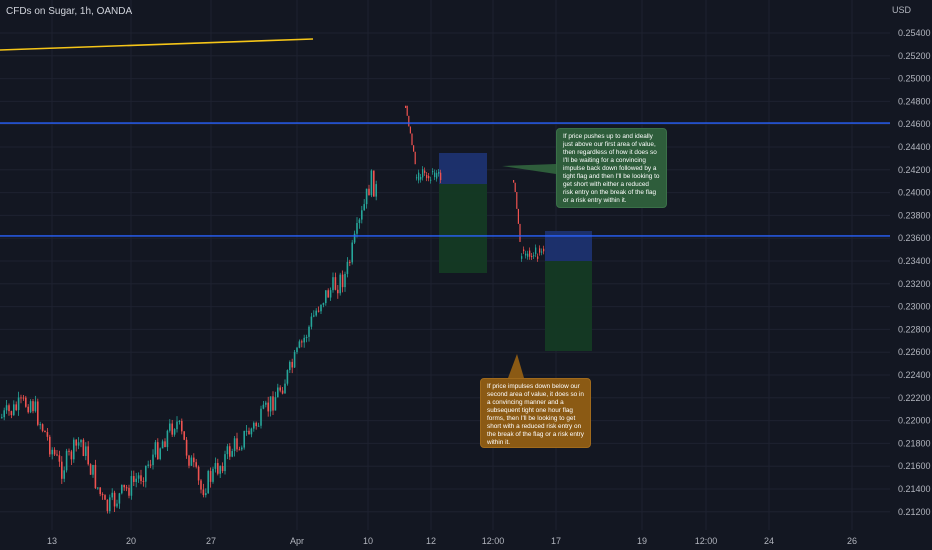 This screenshot has height=550, width=932. What do you see at coordinates (515, 252) in the screenshot?
I see `position-zones` at bounding box center [515, 252].